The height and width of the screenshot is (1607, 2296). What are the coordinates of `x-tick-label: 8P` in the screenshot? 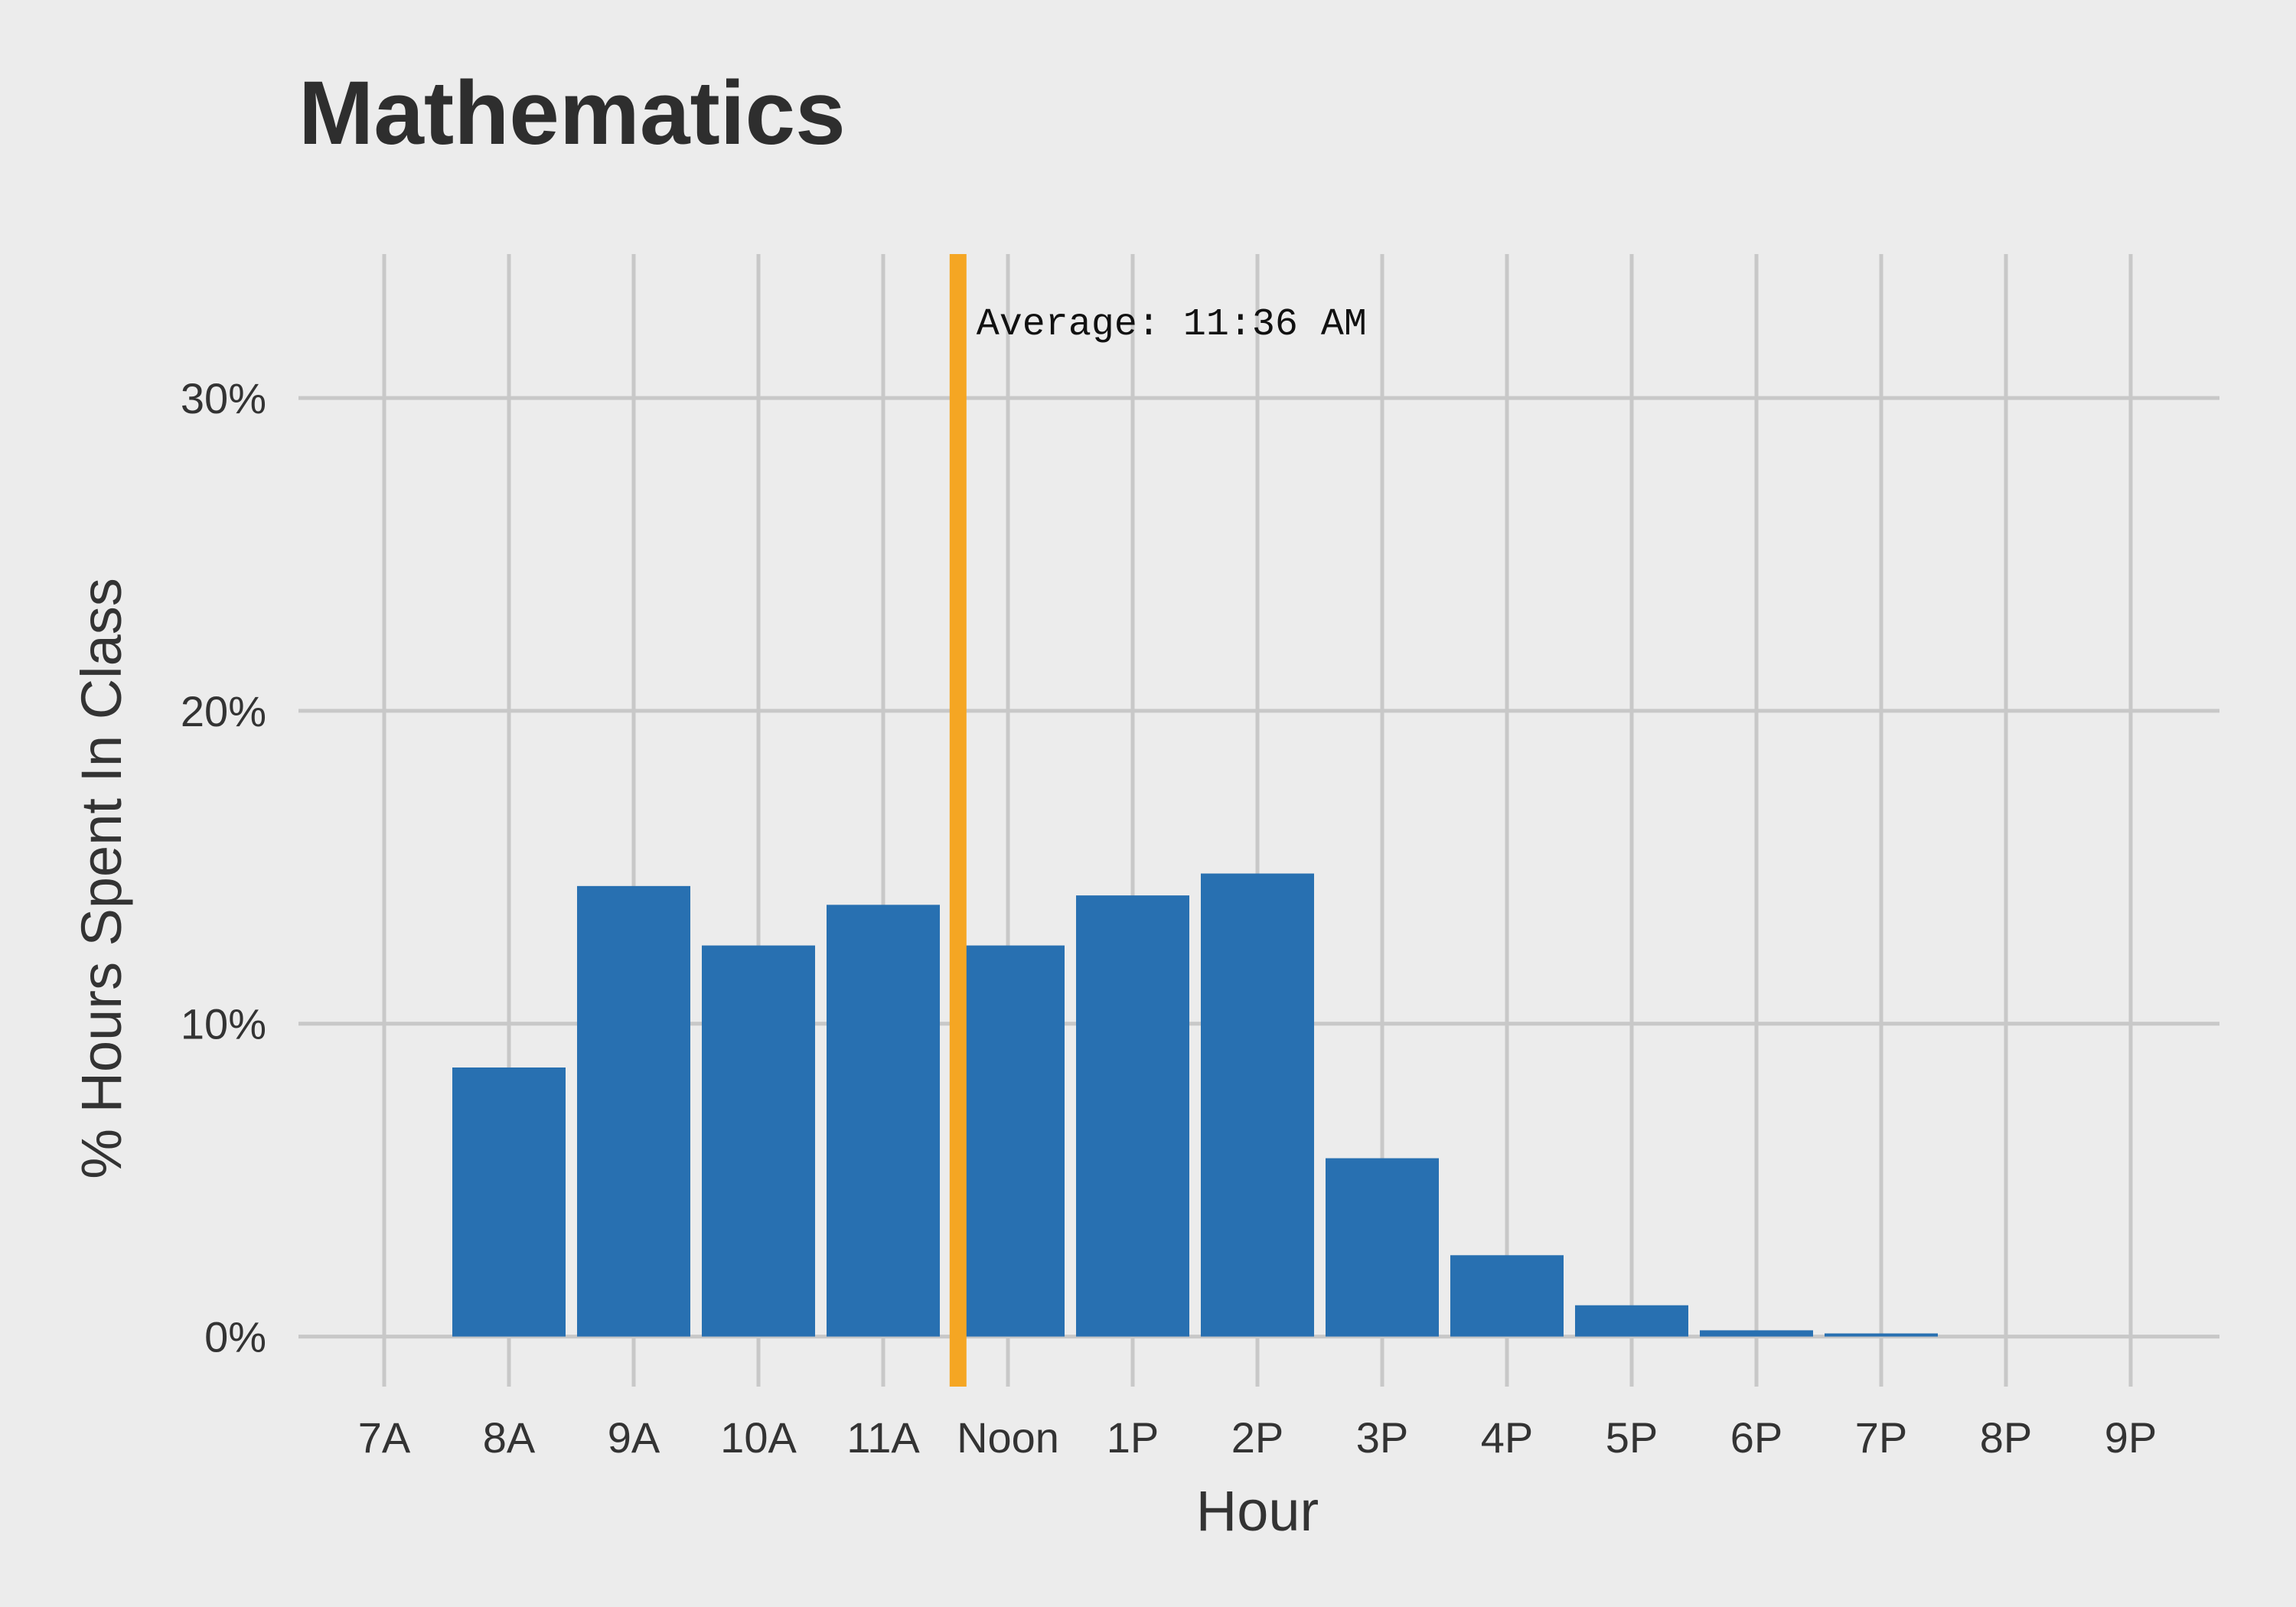 It's located at (2006, 1437).